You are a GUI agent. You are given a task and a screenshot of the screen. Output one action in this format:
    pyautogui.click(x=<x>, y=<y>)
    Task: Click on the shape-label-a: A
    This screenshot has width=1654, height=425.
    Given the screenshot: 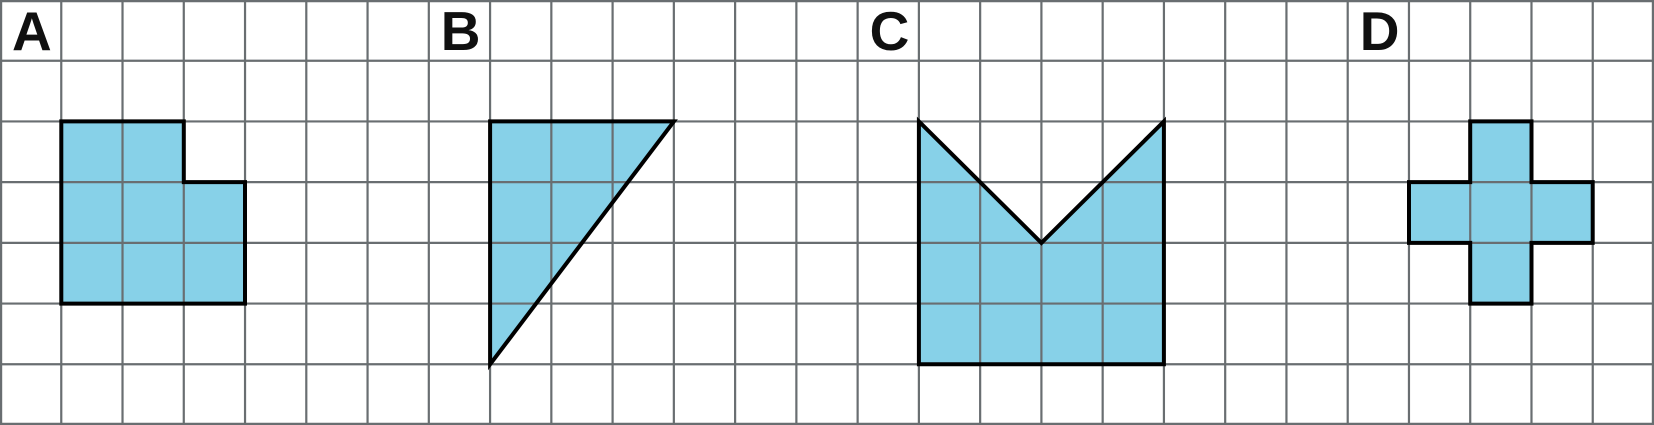 What is the action you would take?
    pyautogui.click(x=32, y=31)
    